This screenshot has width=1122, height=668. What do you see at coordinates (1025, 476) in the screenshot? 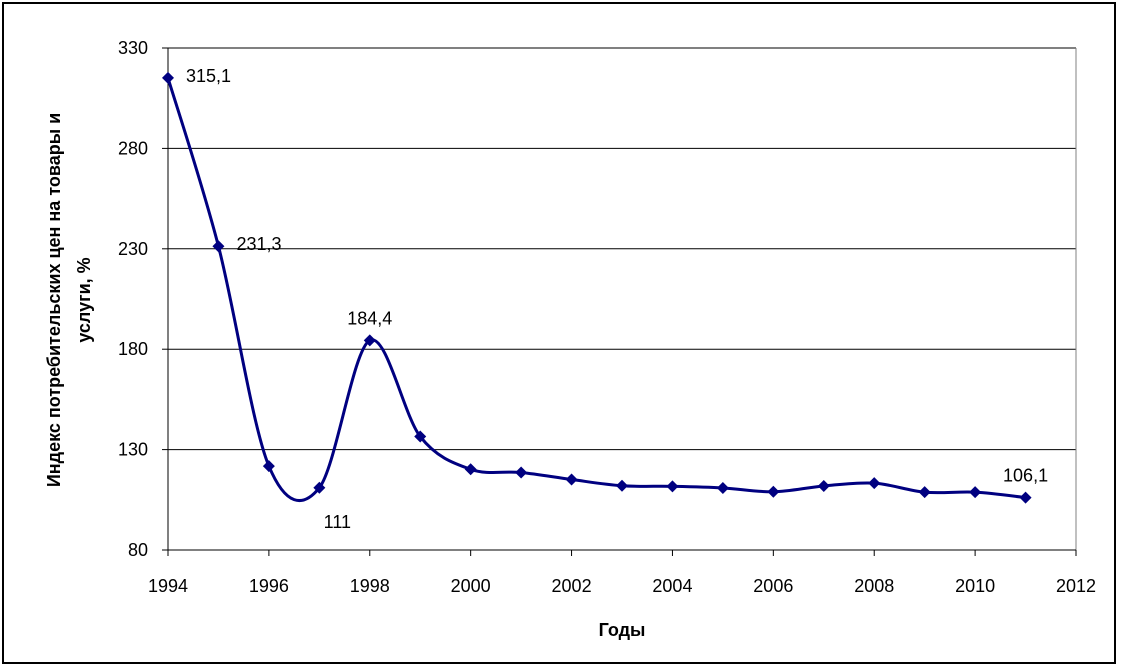
I see `data-label: 106,1` at bounding box center [1025, 476].